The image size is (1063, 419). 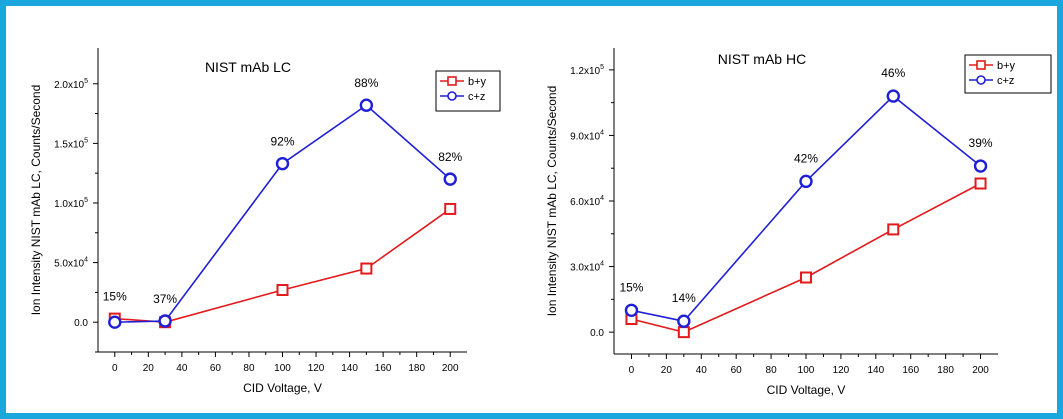 What do you see at coordinates (282, 142) in the screenshot?
I see `percent-annotation: 92%` at bounding box center [282, 142].